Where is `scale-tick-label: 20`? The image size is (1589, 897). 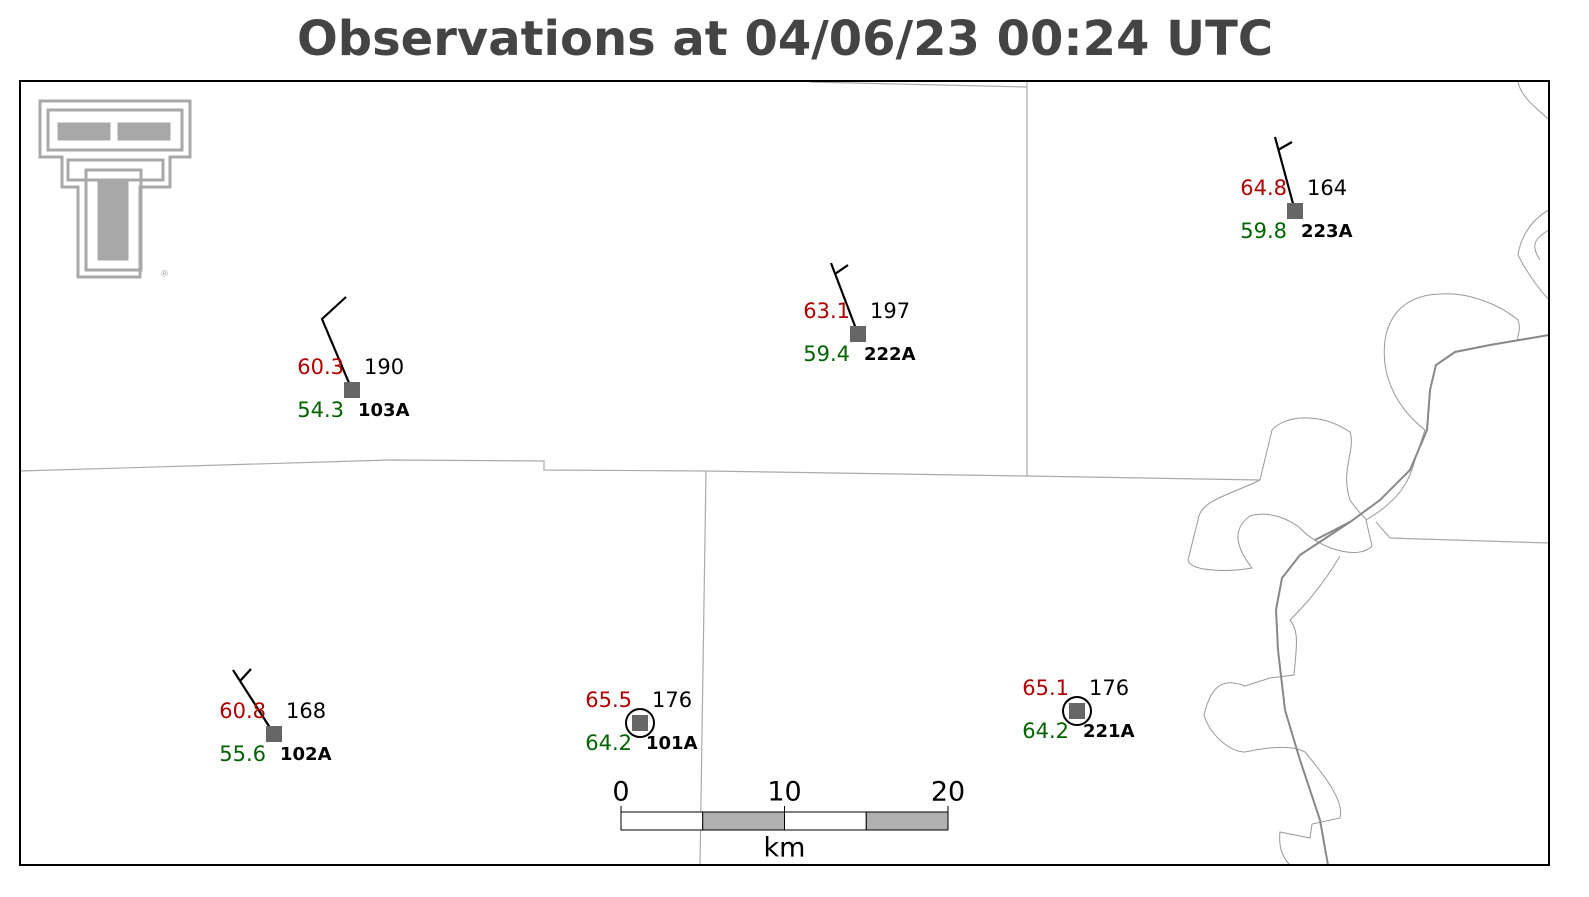 scale-tick-label: 20 is located at coordinates (948, 792).